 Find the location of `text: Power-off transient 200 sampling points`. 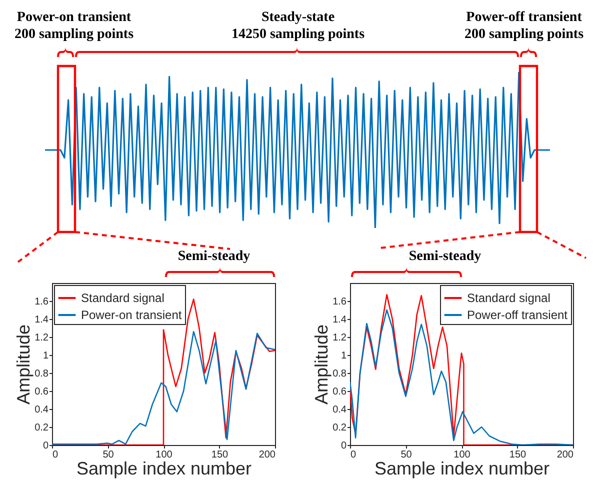

text: Power-off transient 200 sampling points is located at coordinates (524, 26).